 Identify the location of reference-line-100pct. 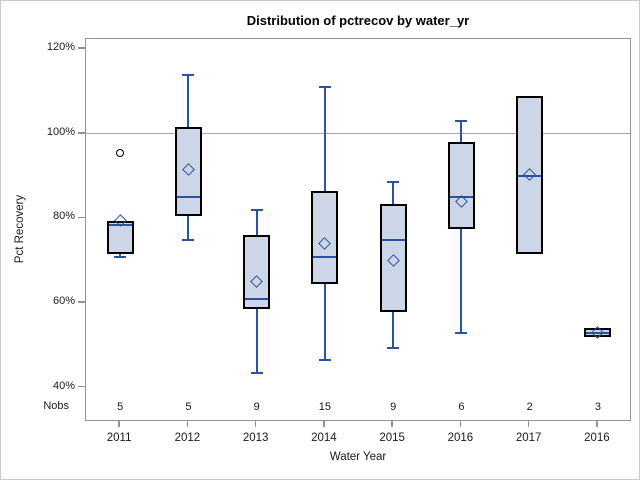
(358, 133).